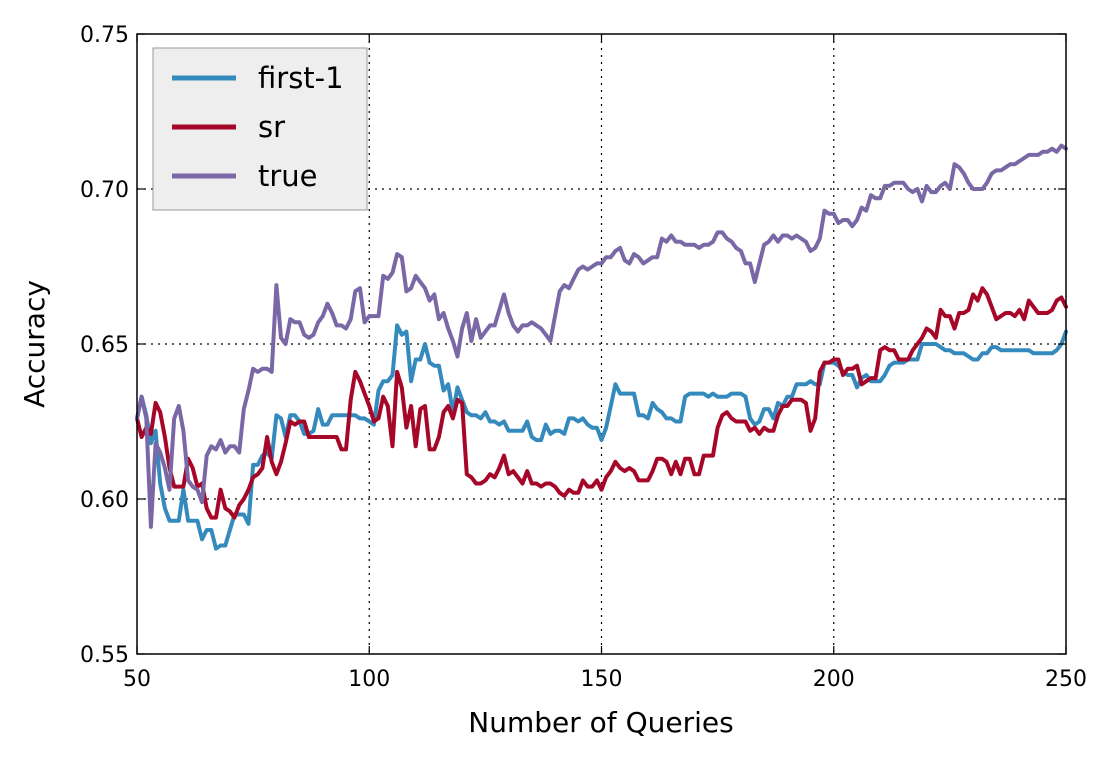 The height and width of the screenshot is (760, 1110). Describe the element at coordinates (602, 679) in the screenshot. I see `x-tick-label: 150` at that location.